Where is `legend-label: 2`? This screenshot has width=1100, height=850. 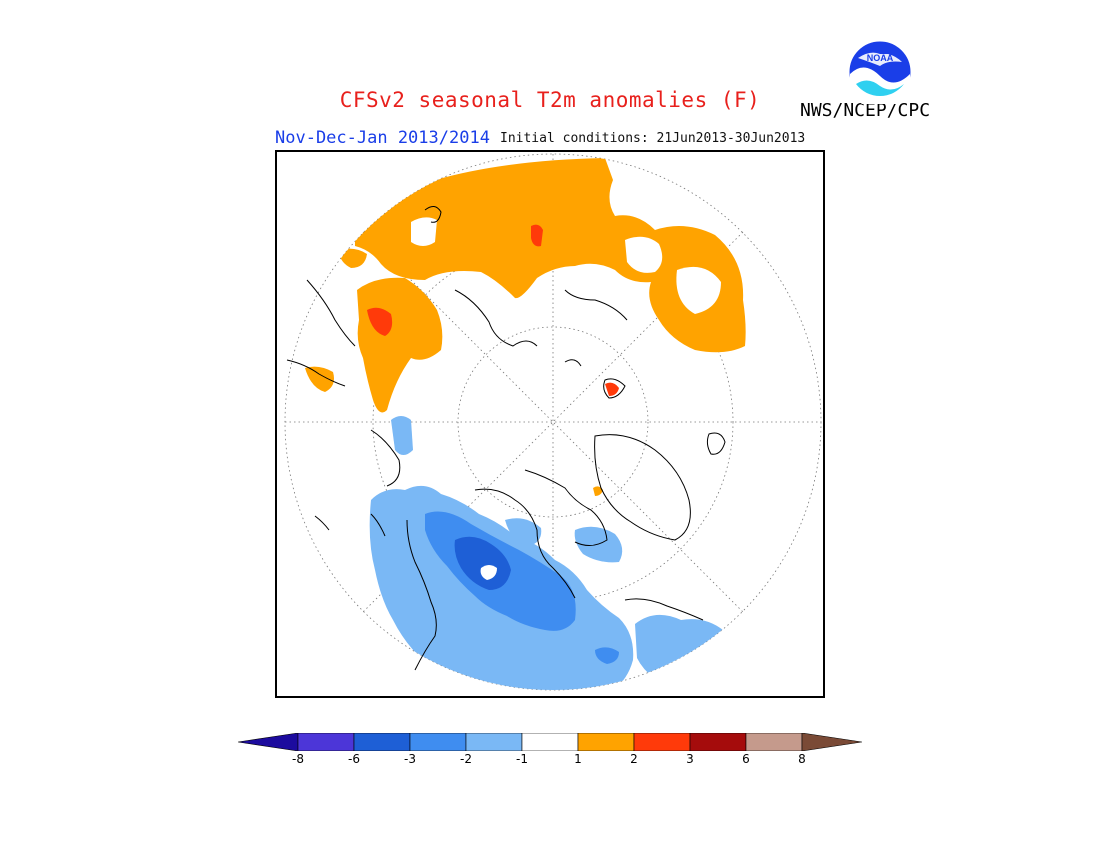 legend-label: 2 is located at coordinates (634, 759).